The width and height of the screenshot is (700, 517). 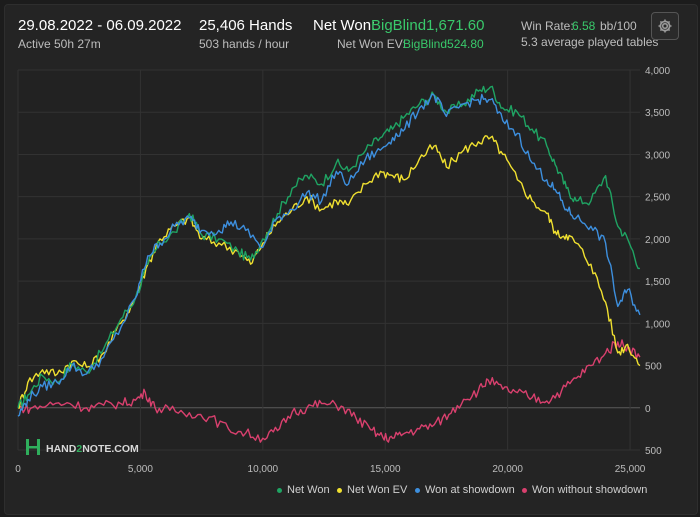 I want to click on x-tick-label: 10,000, so click(x=263, y=469).